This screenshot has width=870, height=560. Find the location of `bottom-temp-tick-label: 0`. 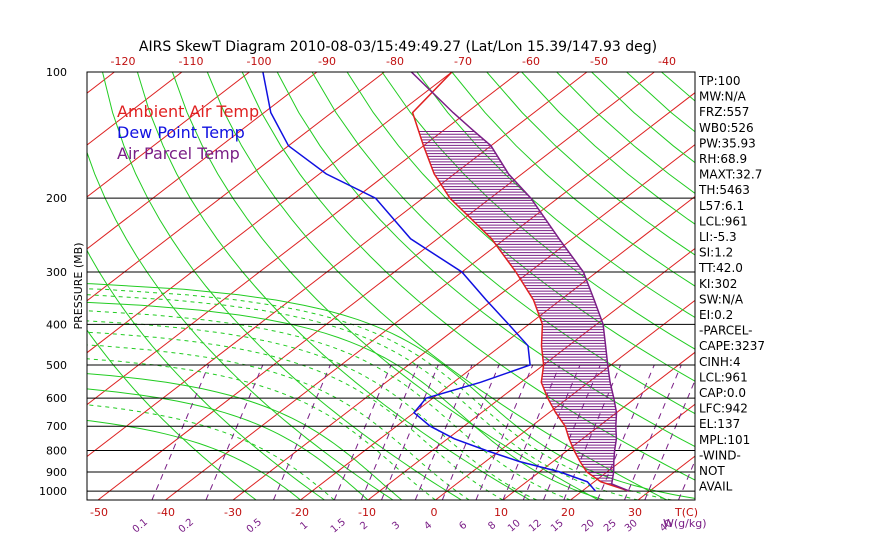

bottom-temp-tick-label: 0 is located at coordinates (434, 512).